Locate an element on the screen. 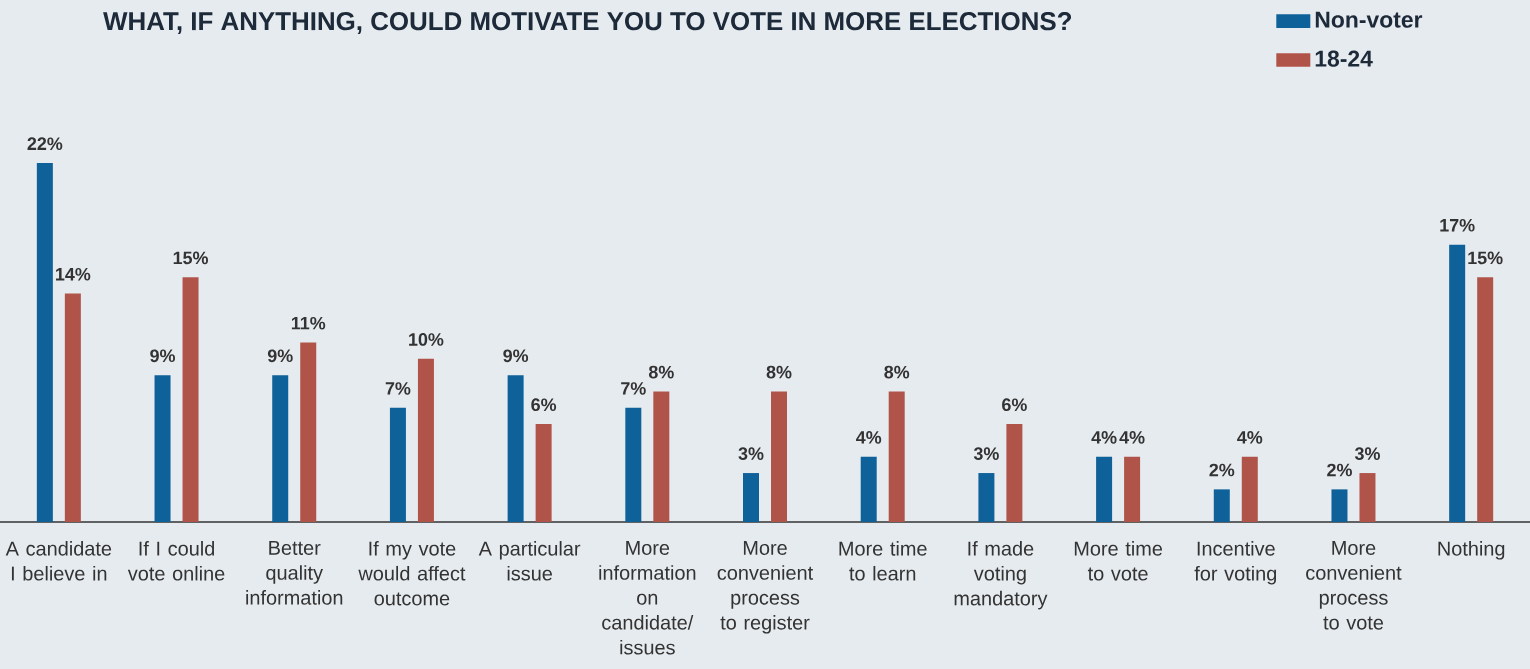  x-tick-label: More information on candidate/ issues is located at coordinates (647, 598).